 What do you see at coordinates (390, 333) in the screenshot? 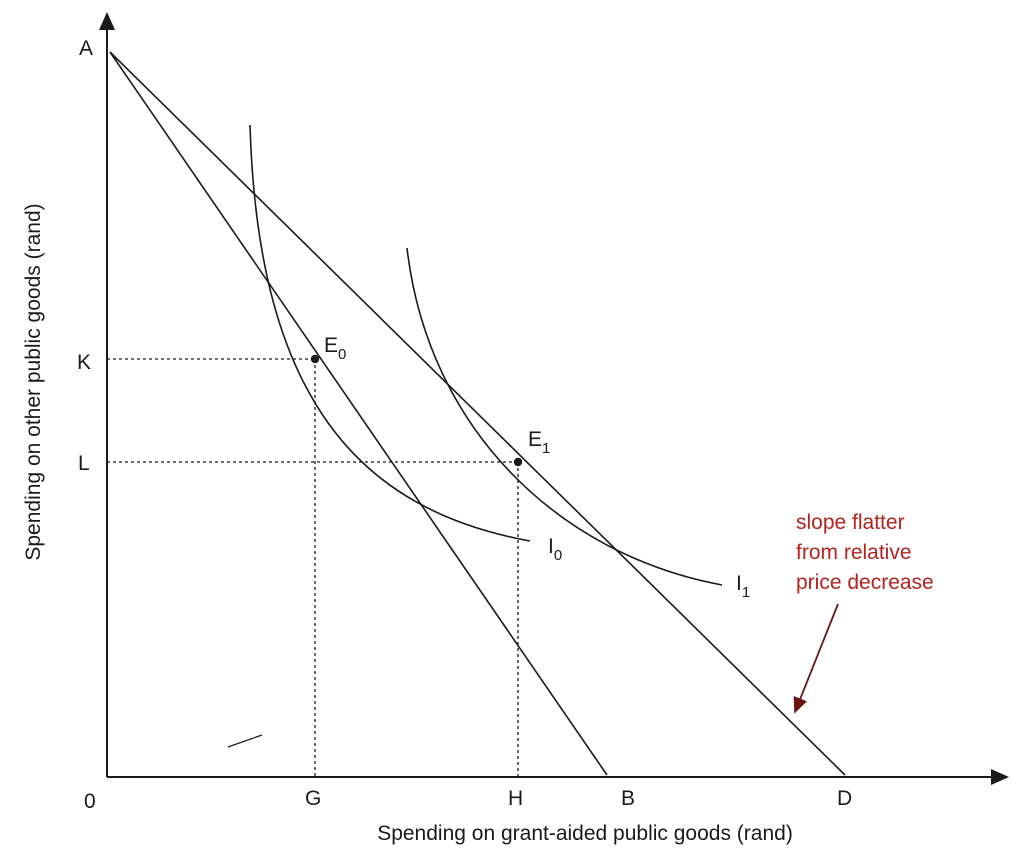
I see `indifference-curve-i0` at bounding box center [390, 333].